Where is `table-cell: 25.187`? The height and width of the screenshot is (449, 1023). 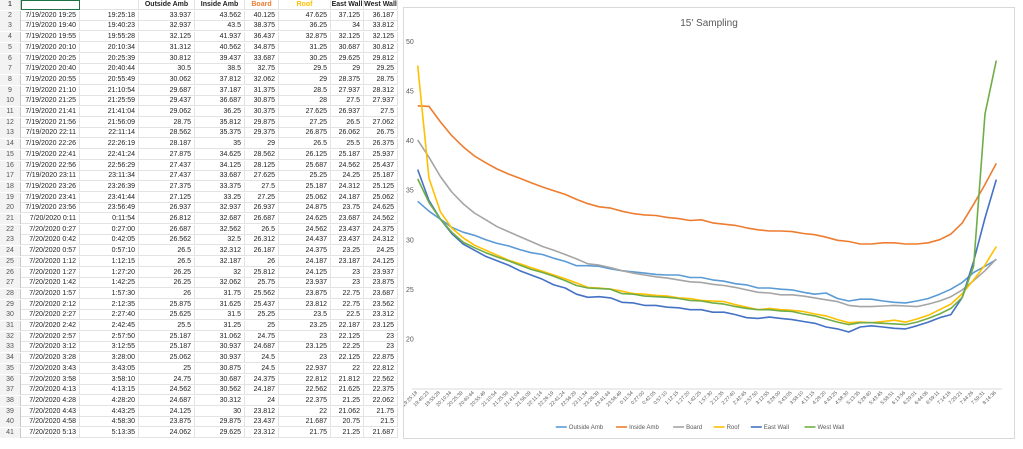
table-cell: 25.187 is located at coordinates (167, 336).